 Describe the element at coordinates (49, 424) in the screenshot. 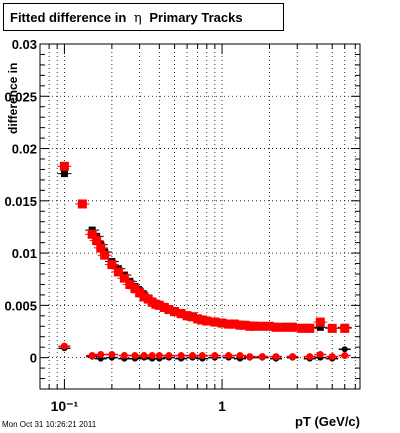

I see `timestamp: Mon Oct 31 10:26:21 2011` at that location.